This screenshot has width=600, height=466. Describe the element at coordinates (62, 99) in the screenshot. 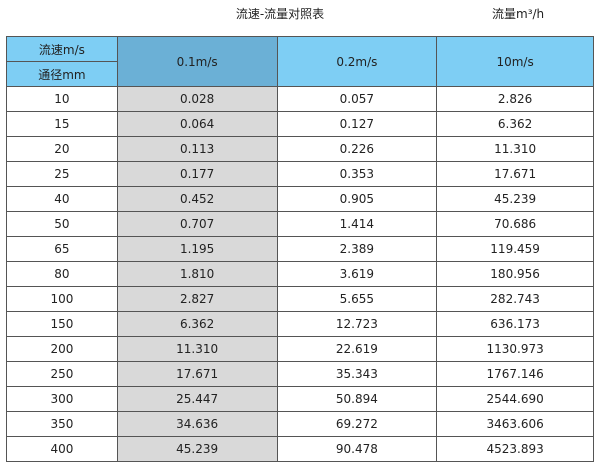

I see `diameter-cell: 10` at that location.